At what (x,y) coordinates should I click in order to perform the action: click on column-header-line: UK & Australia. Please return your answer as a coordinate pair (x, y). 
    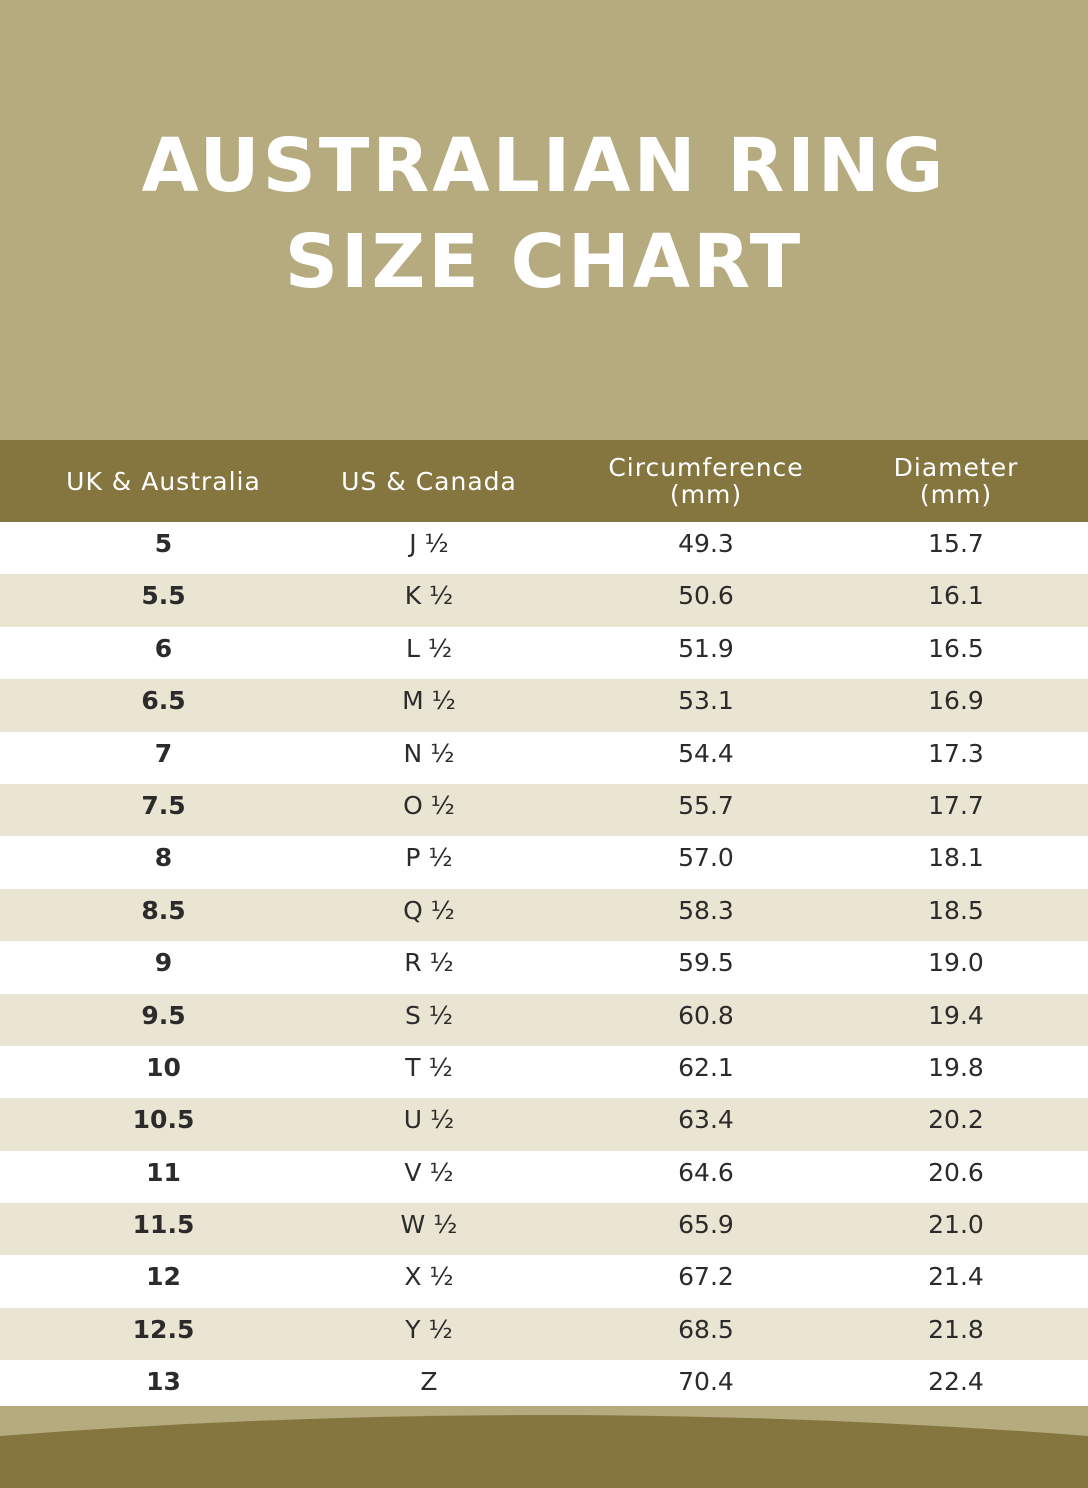
    Looking at the image, I should click on (163, 481).